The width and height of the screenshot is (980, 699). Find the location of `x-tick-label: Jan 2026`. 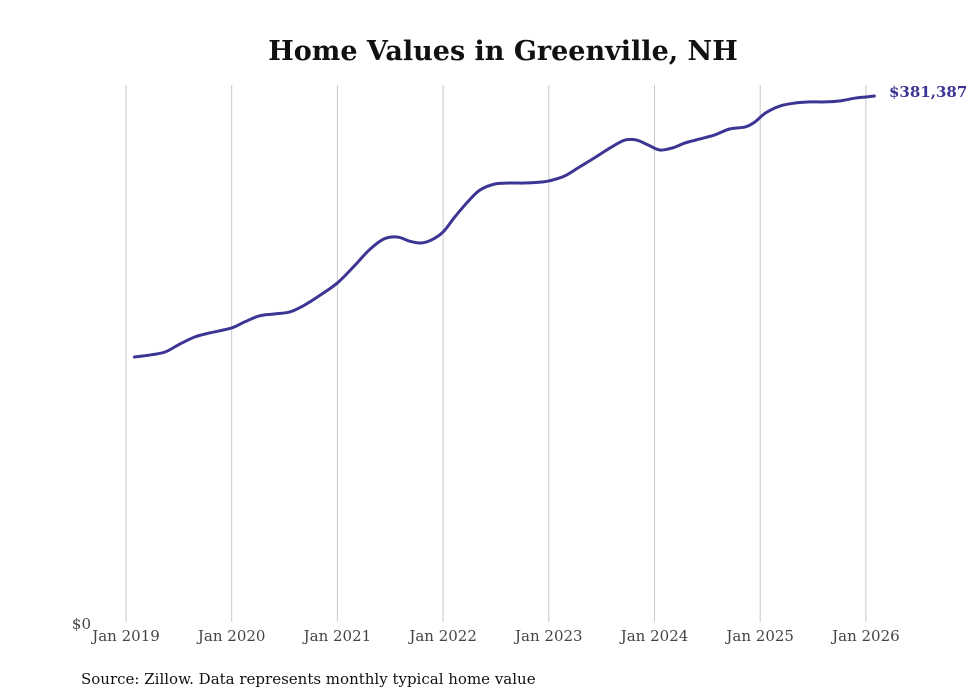

x-tick-label: Jan 2026 is located at coordinates (865, 636).